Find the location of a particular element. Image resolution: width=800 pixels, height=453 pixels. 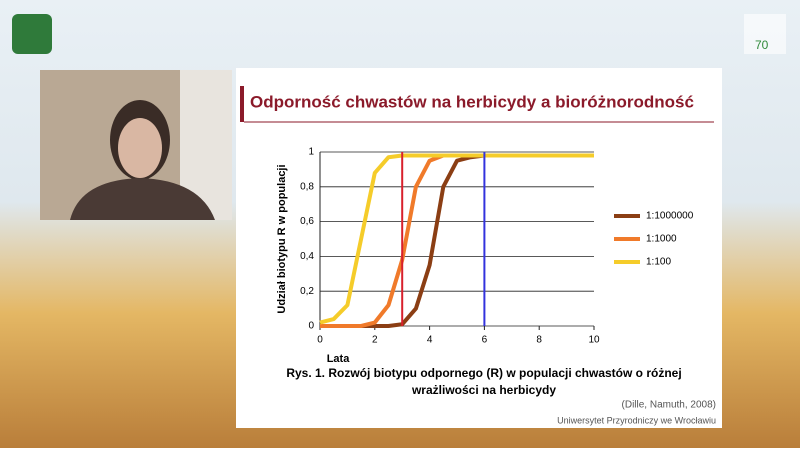

y-tick-label: 0,6 is located at coordinates (307, 221).